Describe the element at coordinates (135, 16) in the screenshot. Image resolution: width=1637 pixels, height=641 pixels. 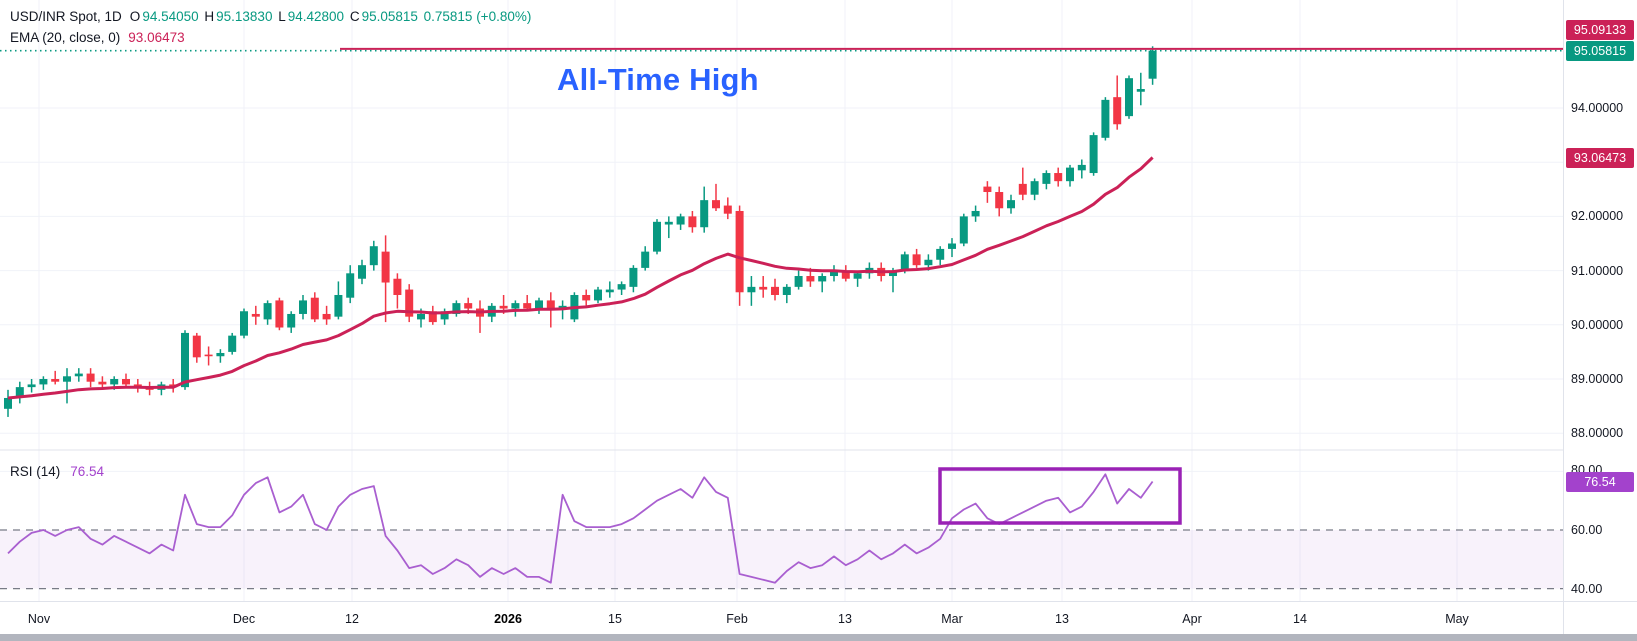
I see `open-label: O` at that location.